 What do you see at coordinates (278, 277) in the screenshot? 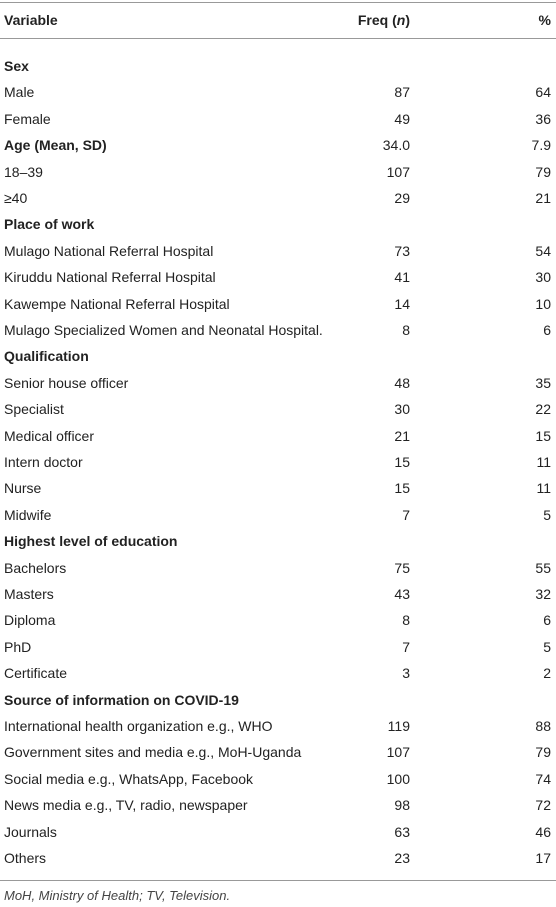
I see `data-row: Kiruddu National Referral Hospital 41 30` at bounding box center [278, 277].